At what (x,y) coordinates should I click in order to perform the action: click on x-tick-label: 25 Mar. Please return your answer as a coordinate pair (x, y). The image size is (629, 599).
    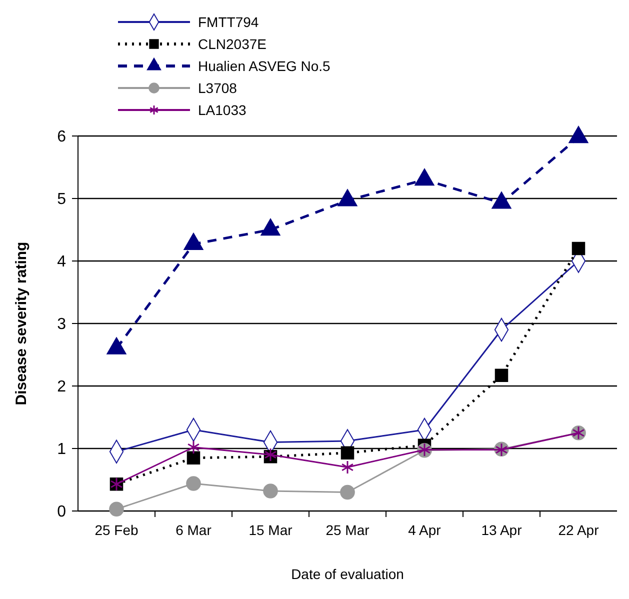
    Looking at the image, I should click on (348, 530).